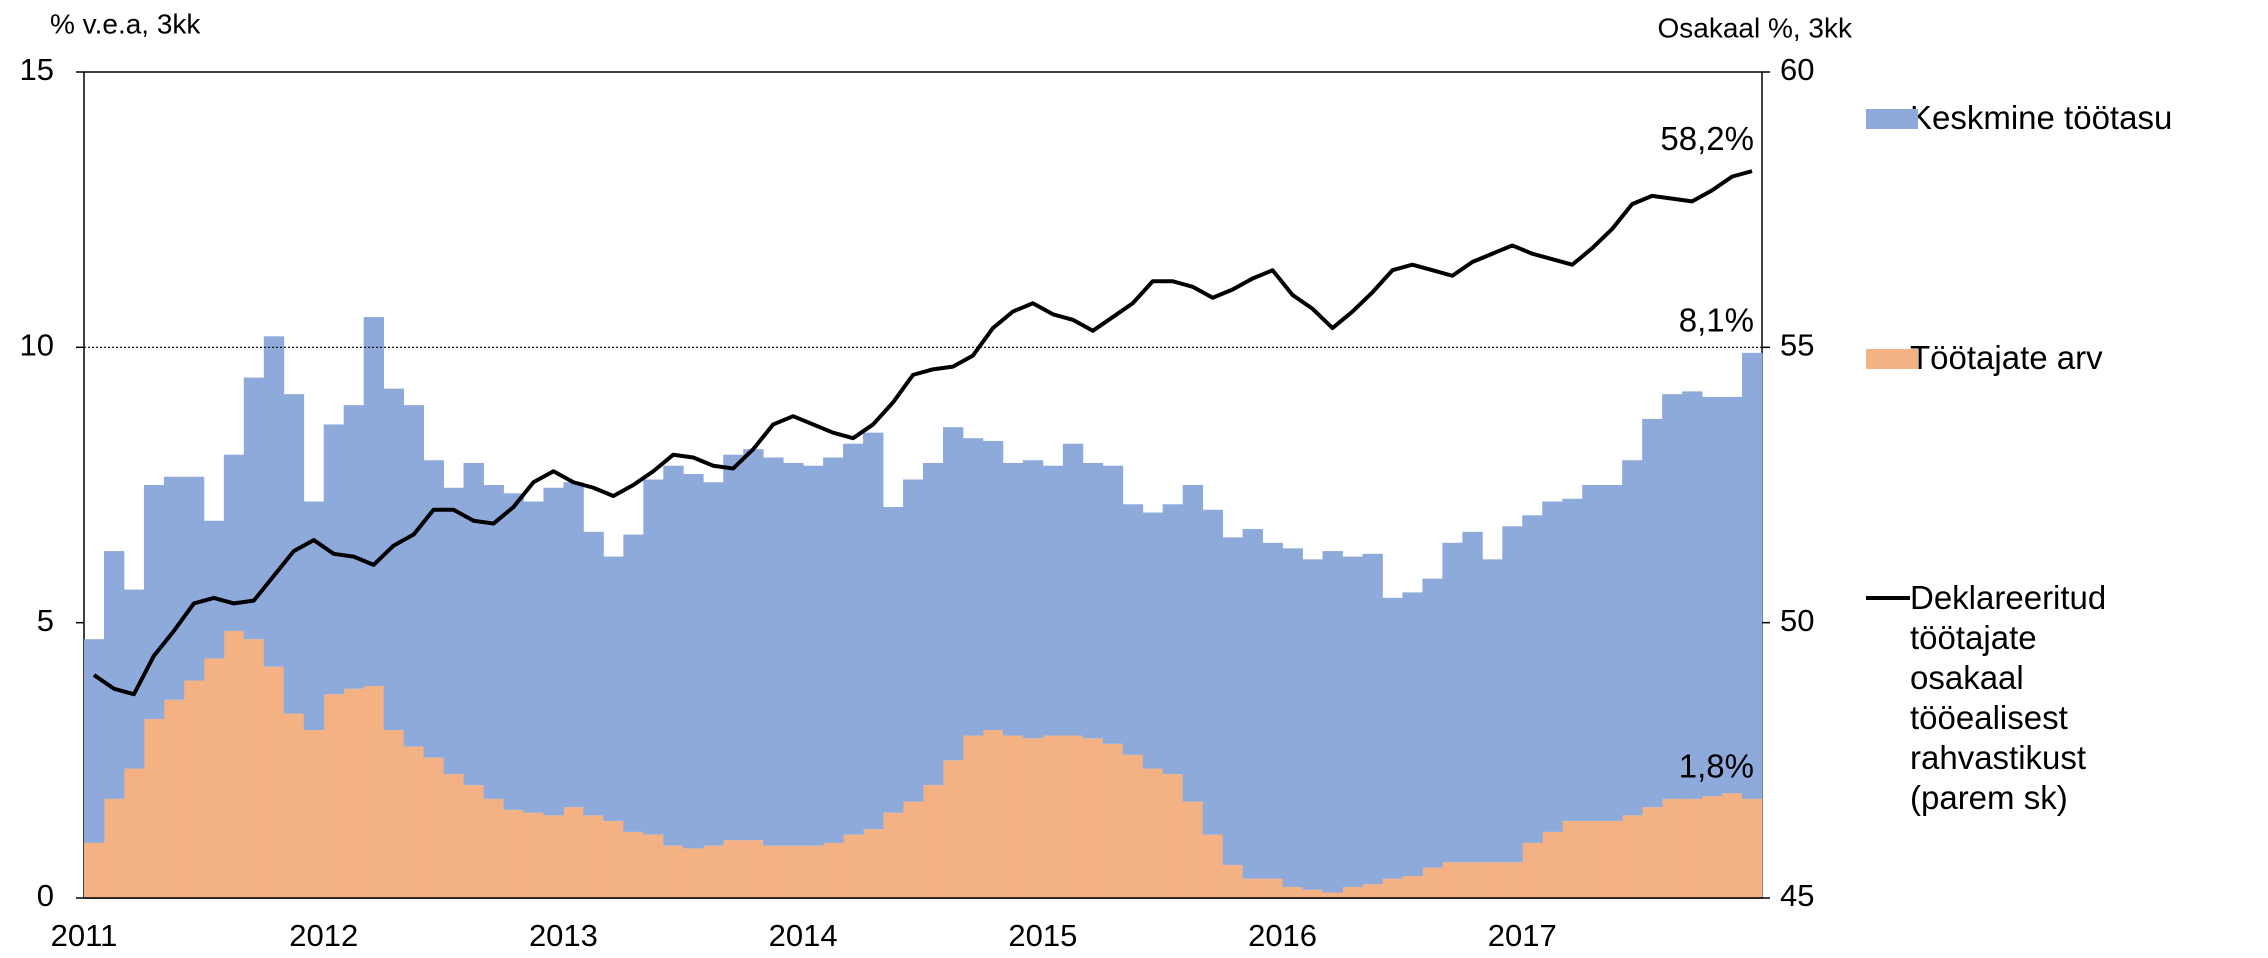  What do you see at coordinates (2006, 357) in the screenshot?
I see `legend-label: Töötajate arv` at bounding box center [2006, 357].